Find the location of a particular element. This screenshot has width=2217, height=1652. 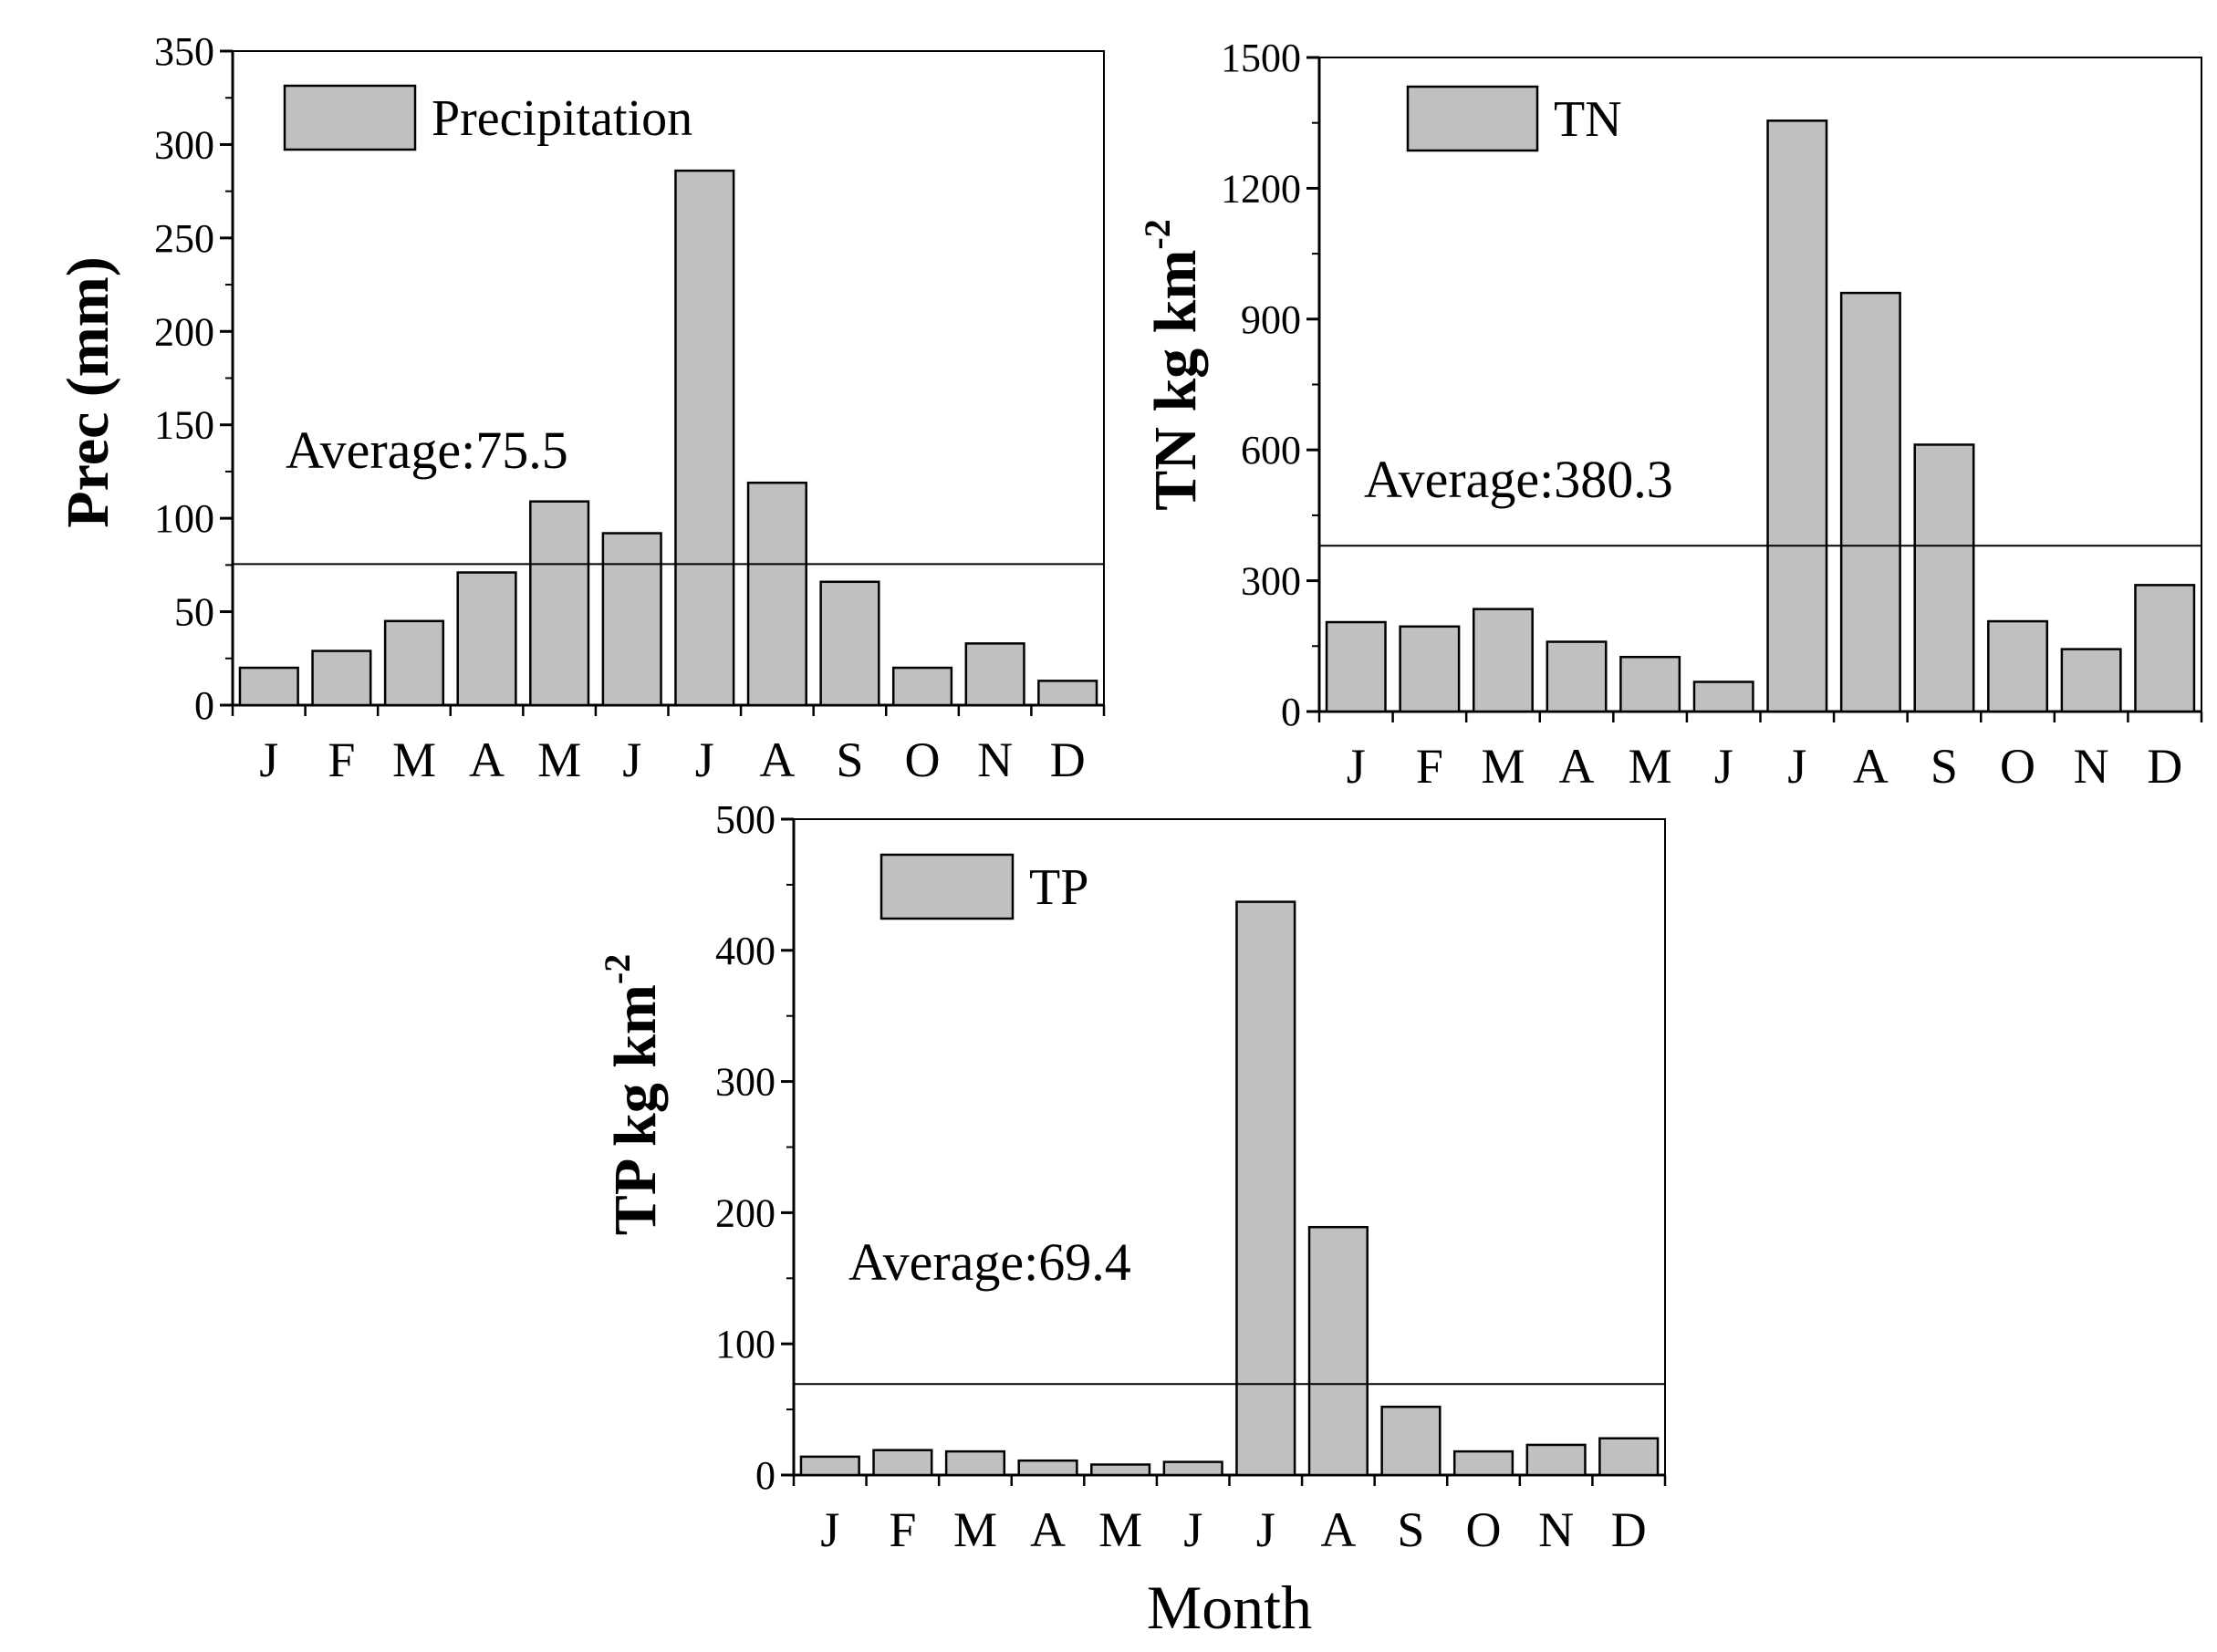

y-tick-label: 150 is located at coordinates (184, 426).